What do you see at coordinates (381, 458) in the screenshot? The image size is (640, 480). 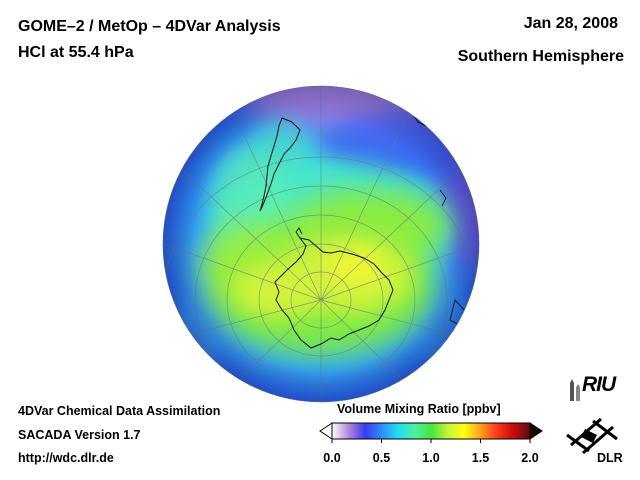 I see `colorbar-tick-label: 0.5` at bounding box center [381, 458].